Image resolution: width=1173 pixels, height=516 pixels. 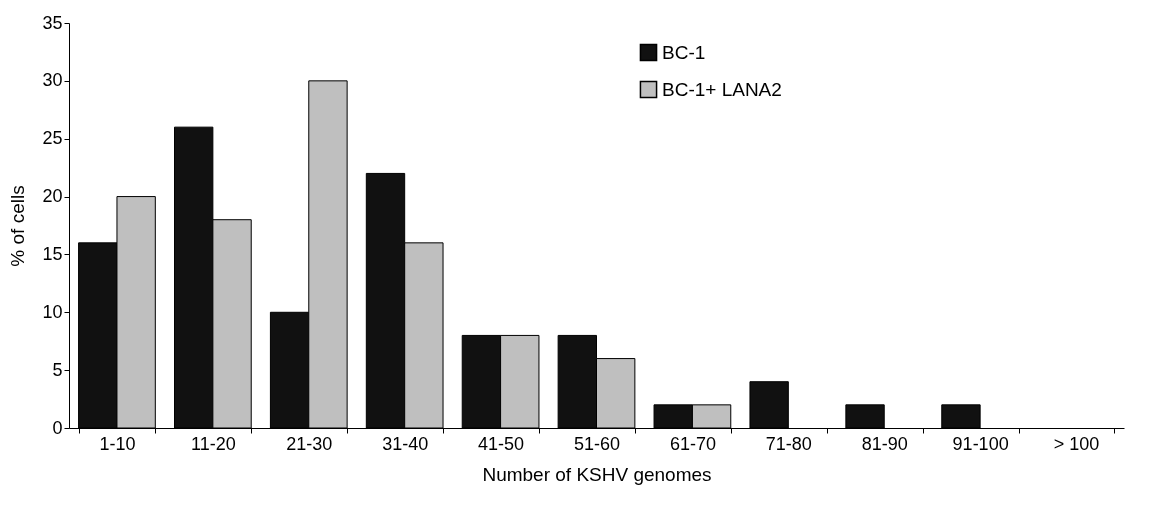 I want to click on x-tick-label: 41-50, so click(x=501, y=443).